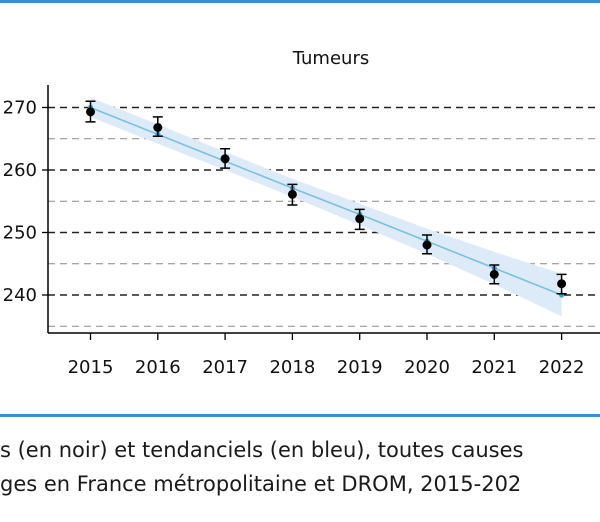  I want to click on y-tick-label-250: 250, so click(20, 233).